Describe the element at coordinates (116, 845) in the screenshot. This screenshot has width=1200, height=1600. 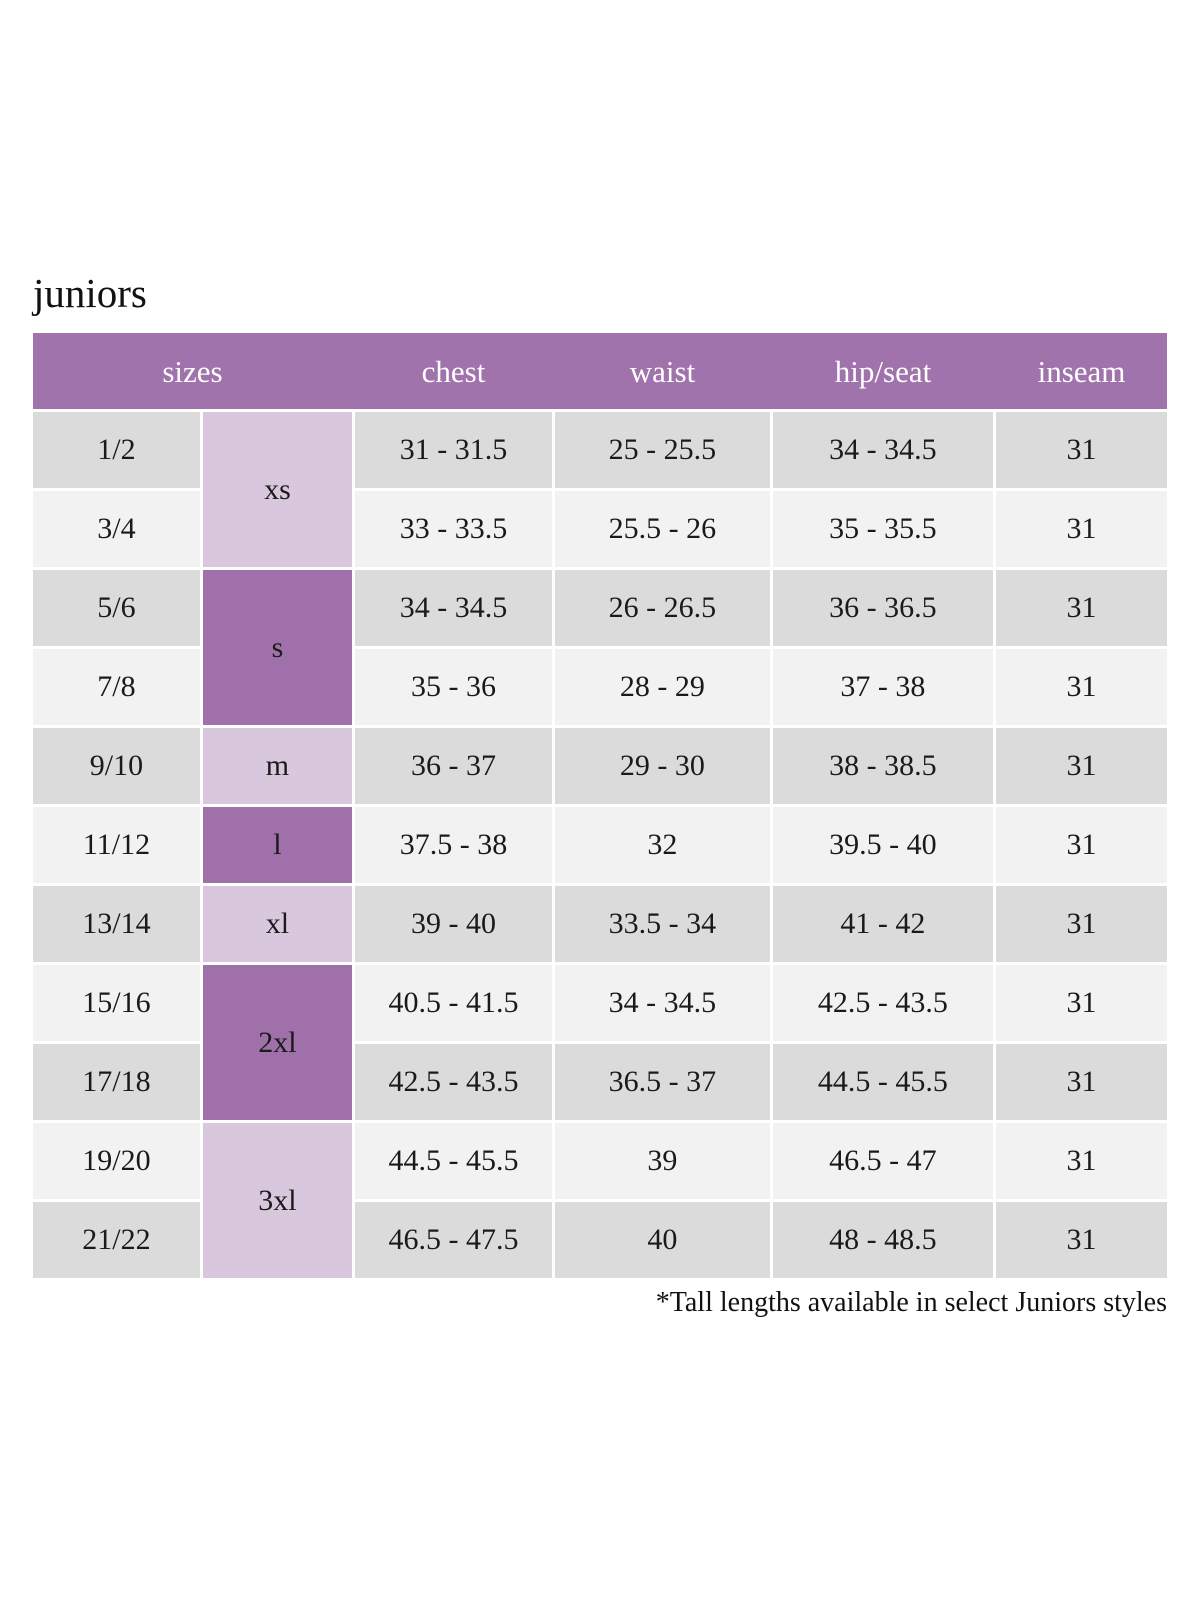
I see `size-cell: 11/12` at that location.